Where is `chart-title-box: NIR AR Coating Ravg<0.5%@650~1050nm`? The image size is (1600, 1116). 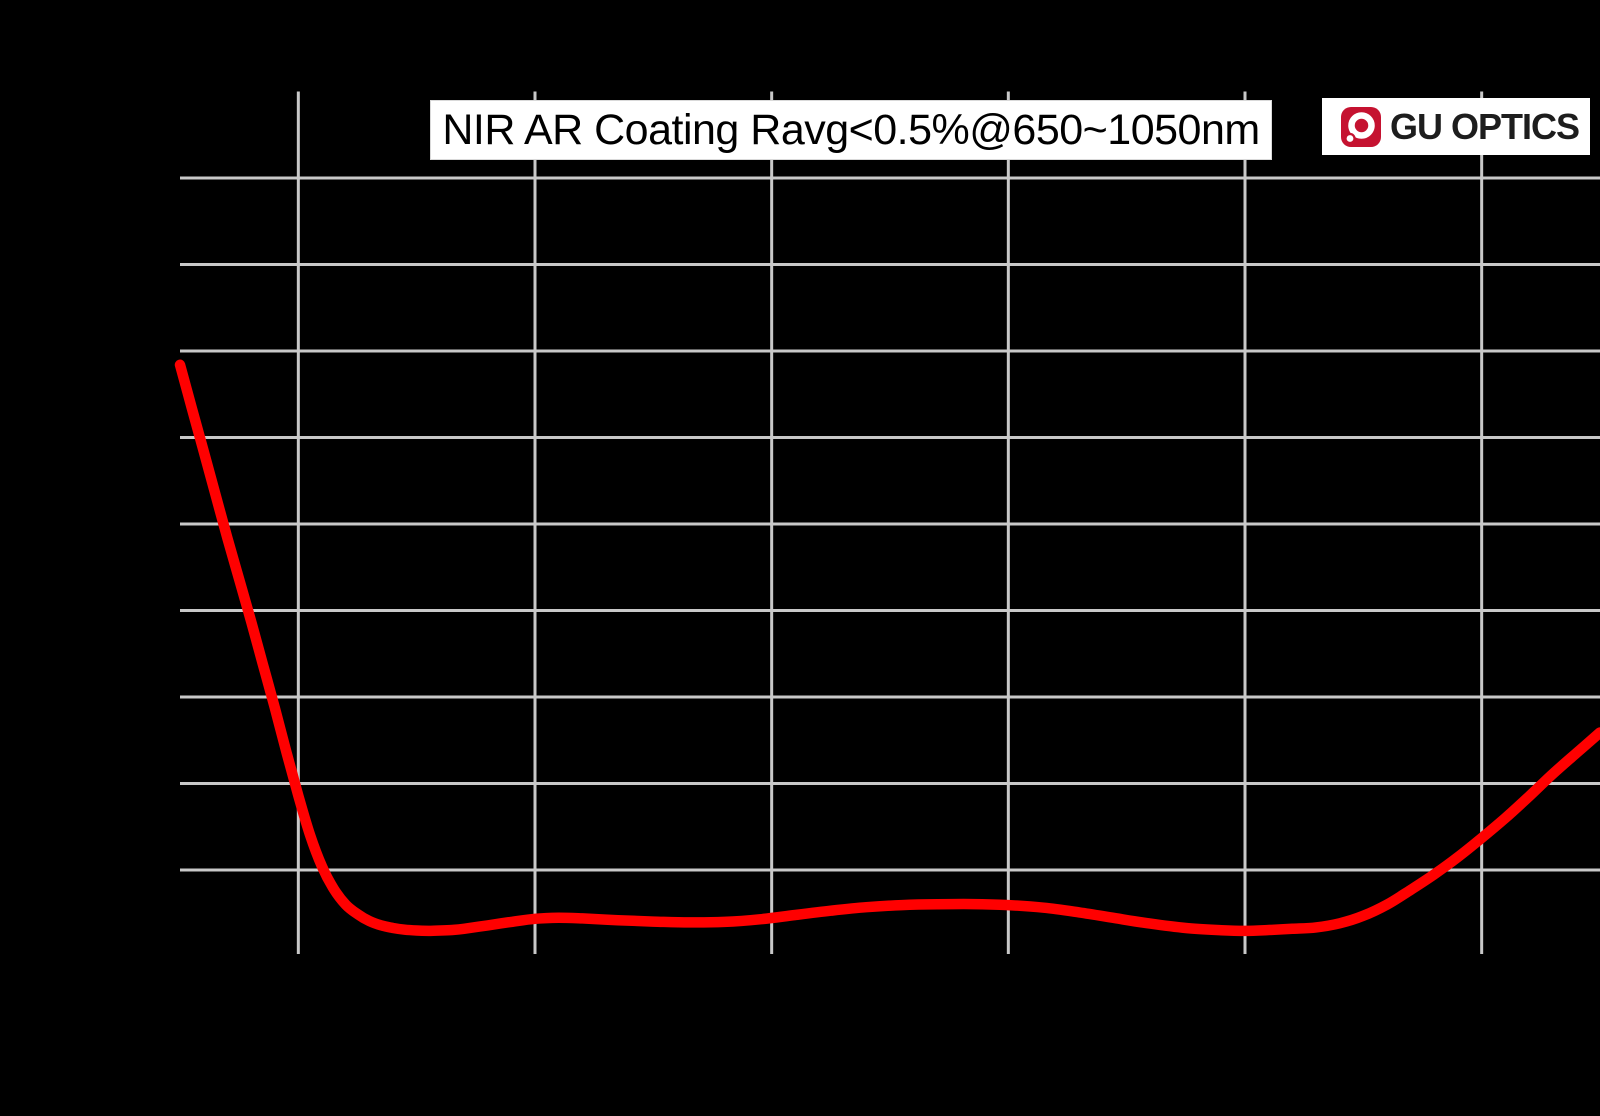
chart-title-box: NIR AR Coating Ravg<0.5%@650~1050nm is located at coordinates (851, 130).